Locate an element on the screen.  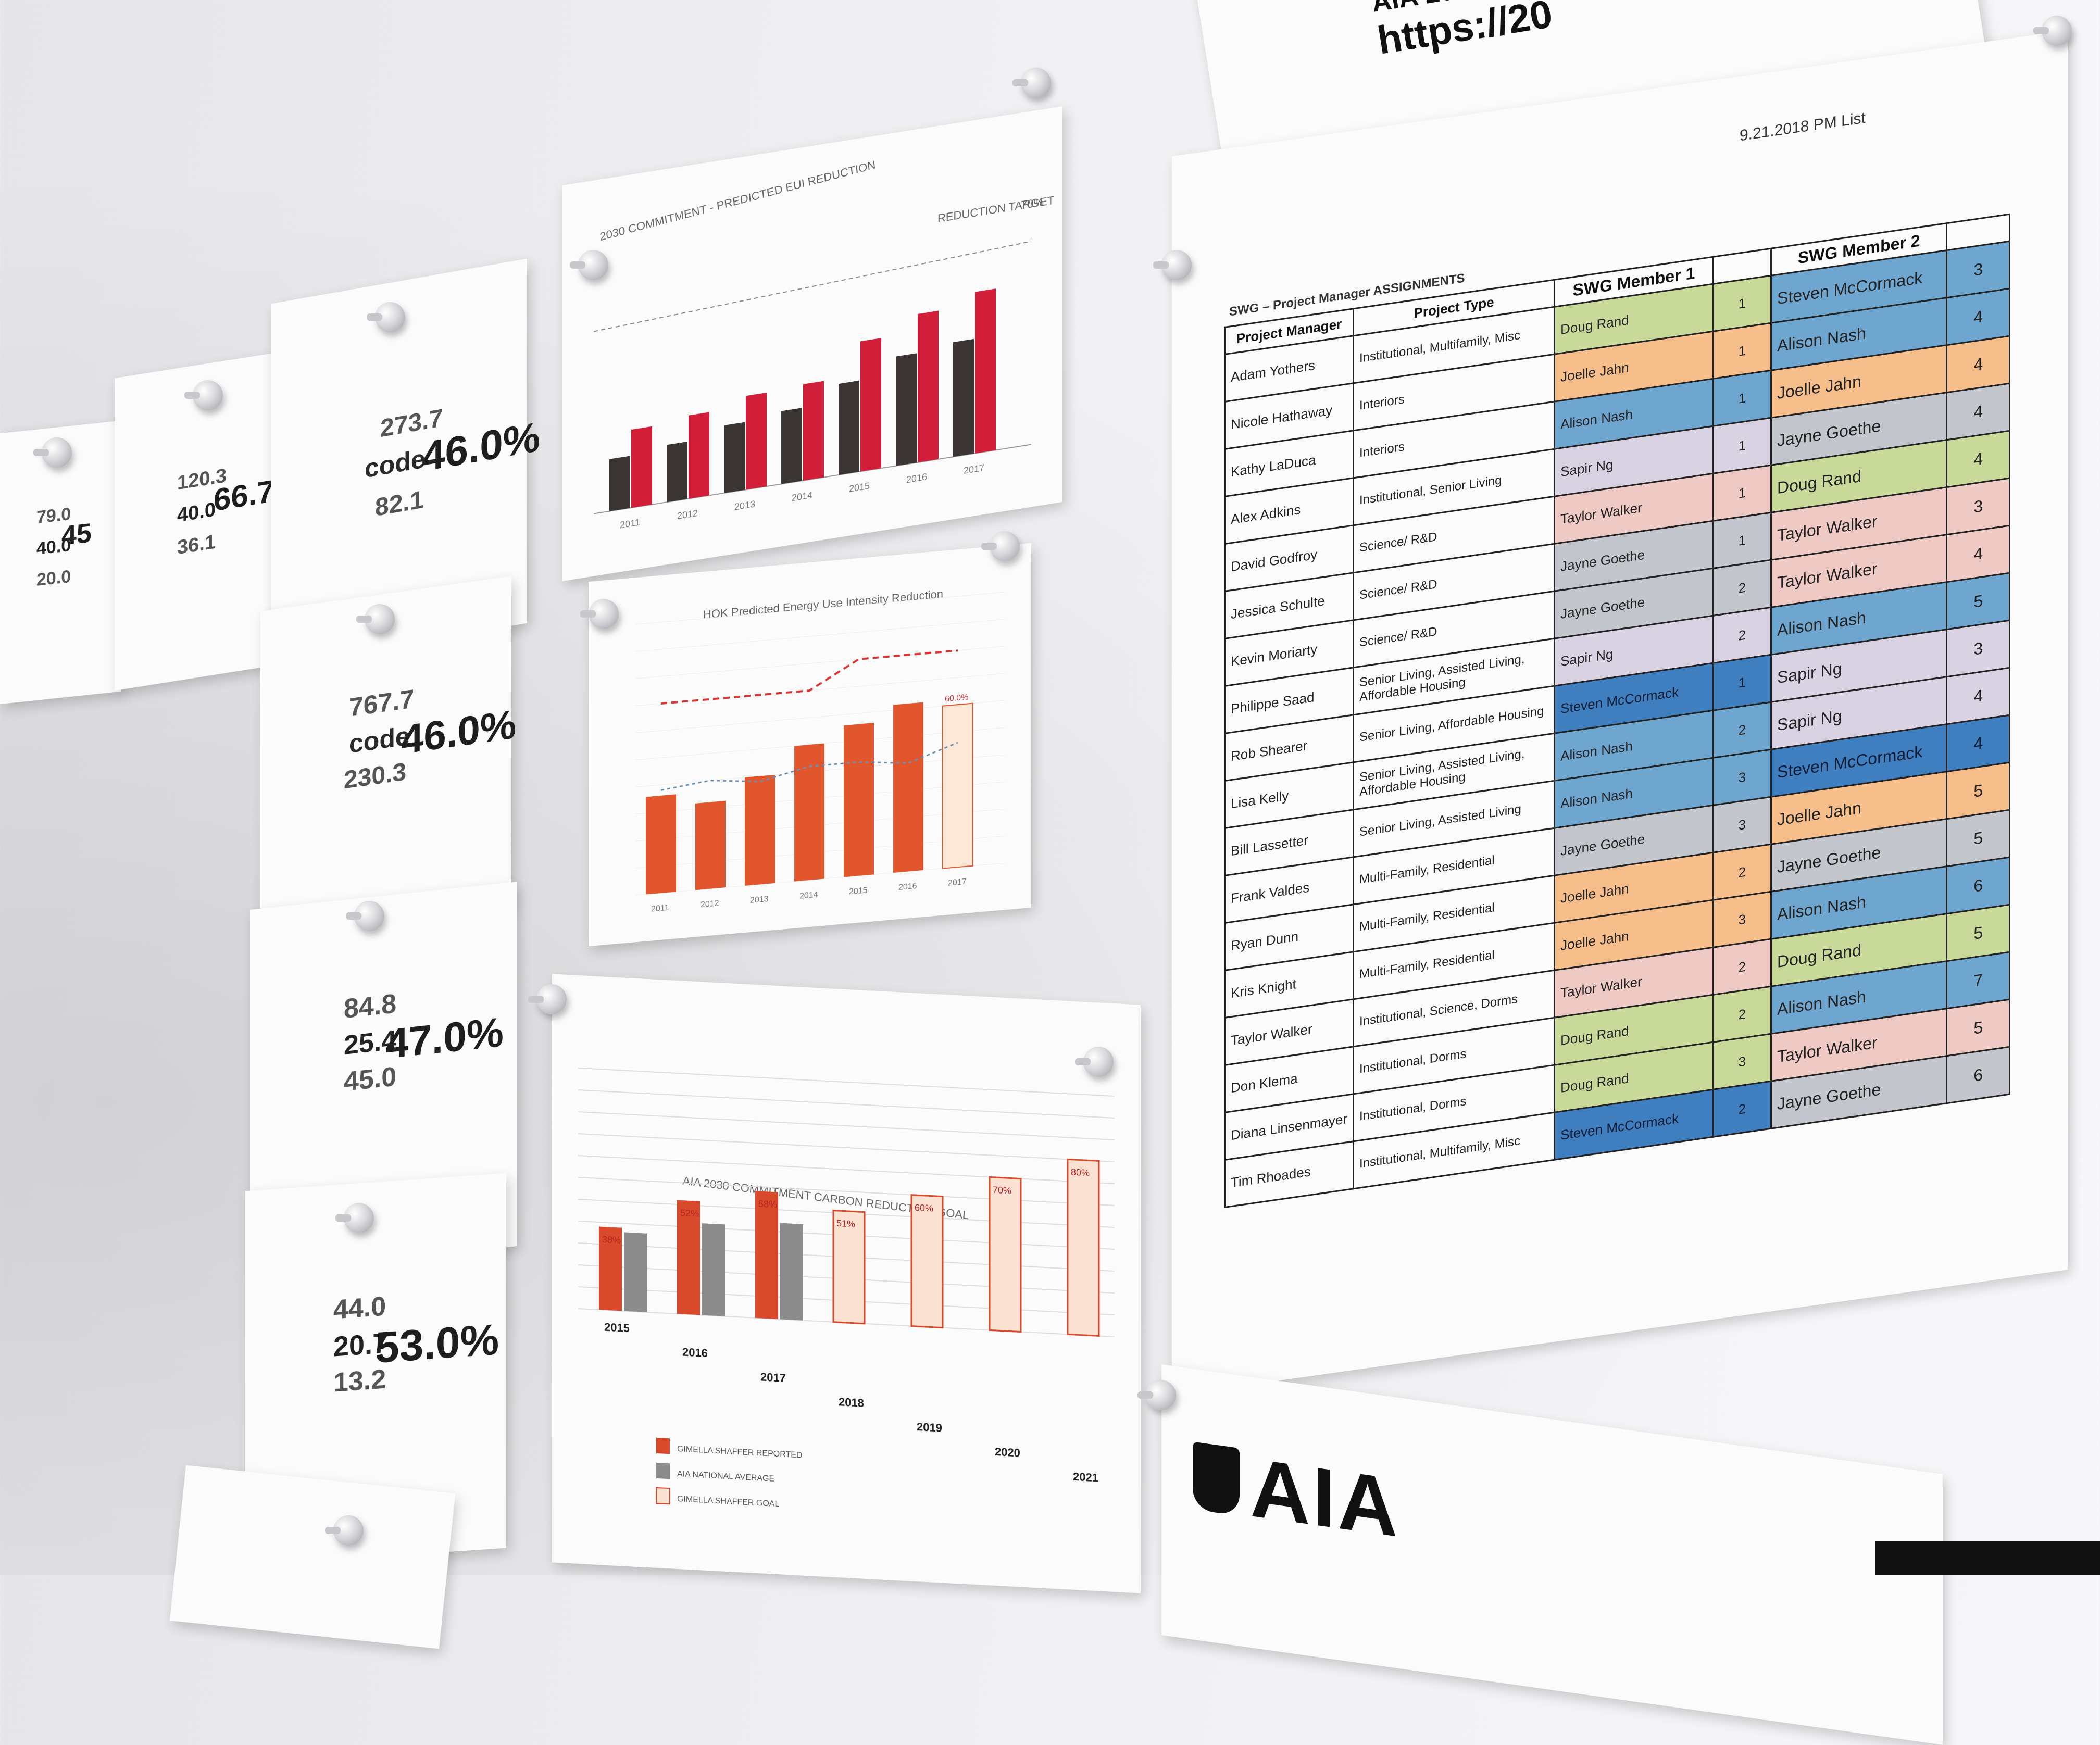
stat-percent: 47.0% is located at coordinates (444, 1038).